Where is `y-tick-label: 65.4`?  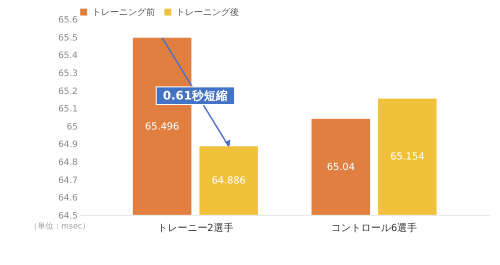
y-tick-label: 65.4 is located at coordinates (68, 56).